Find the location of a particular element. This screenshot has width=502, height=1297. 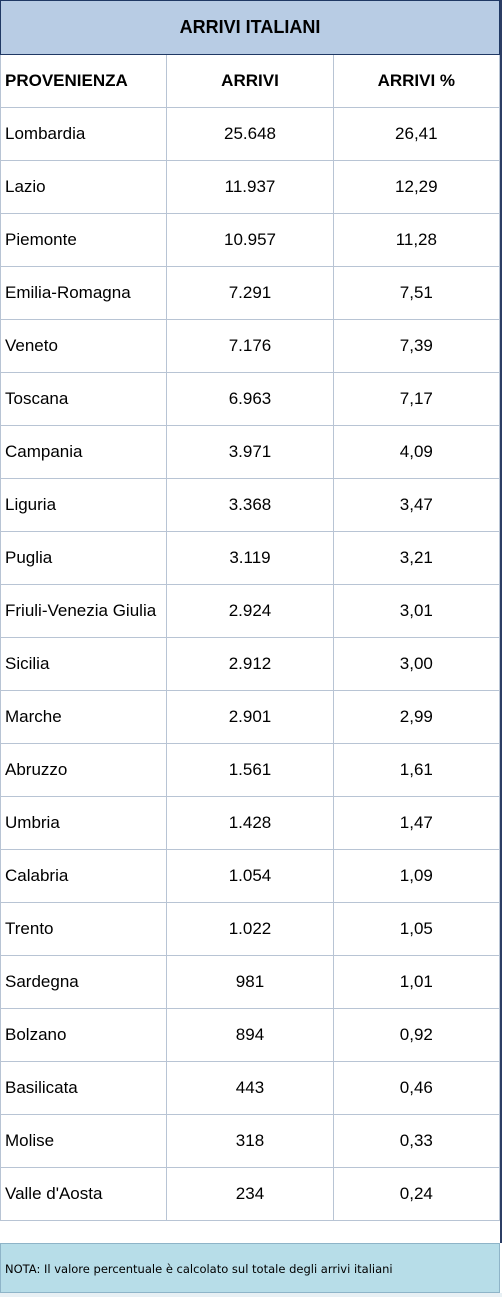

table-row: Trento 1.022 1,05 is located at coordinates (250, 929).